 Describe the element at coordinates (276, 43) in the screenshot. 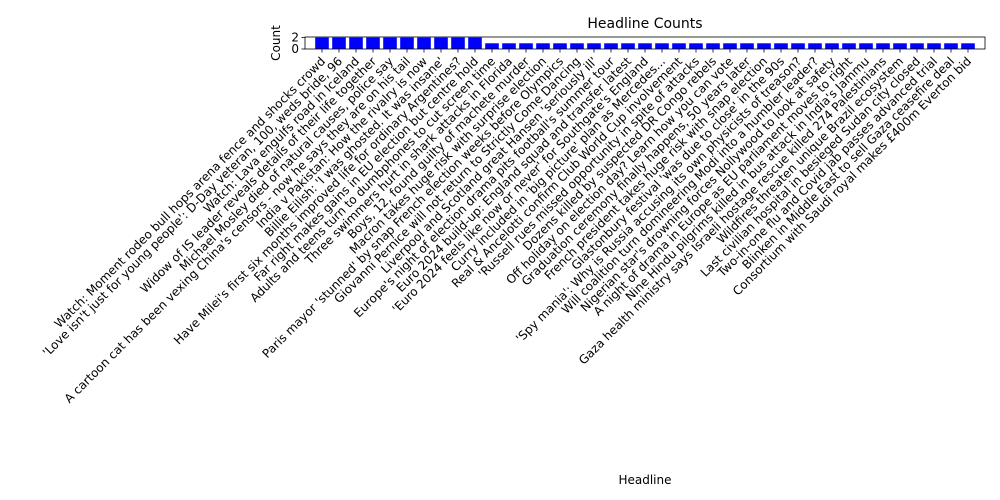

I see `y-axis-label: Count` at that location.